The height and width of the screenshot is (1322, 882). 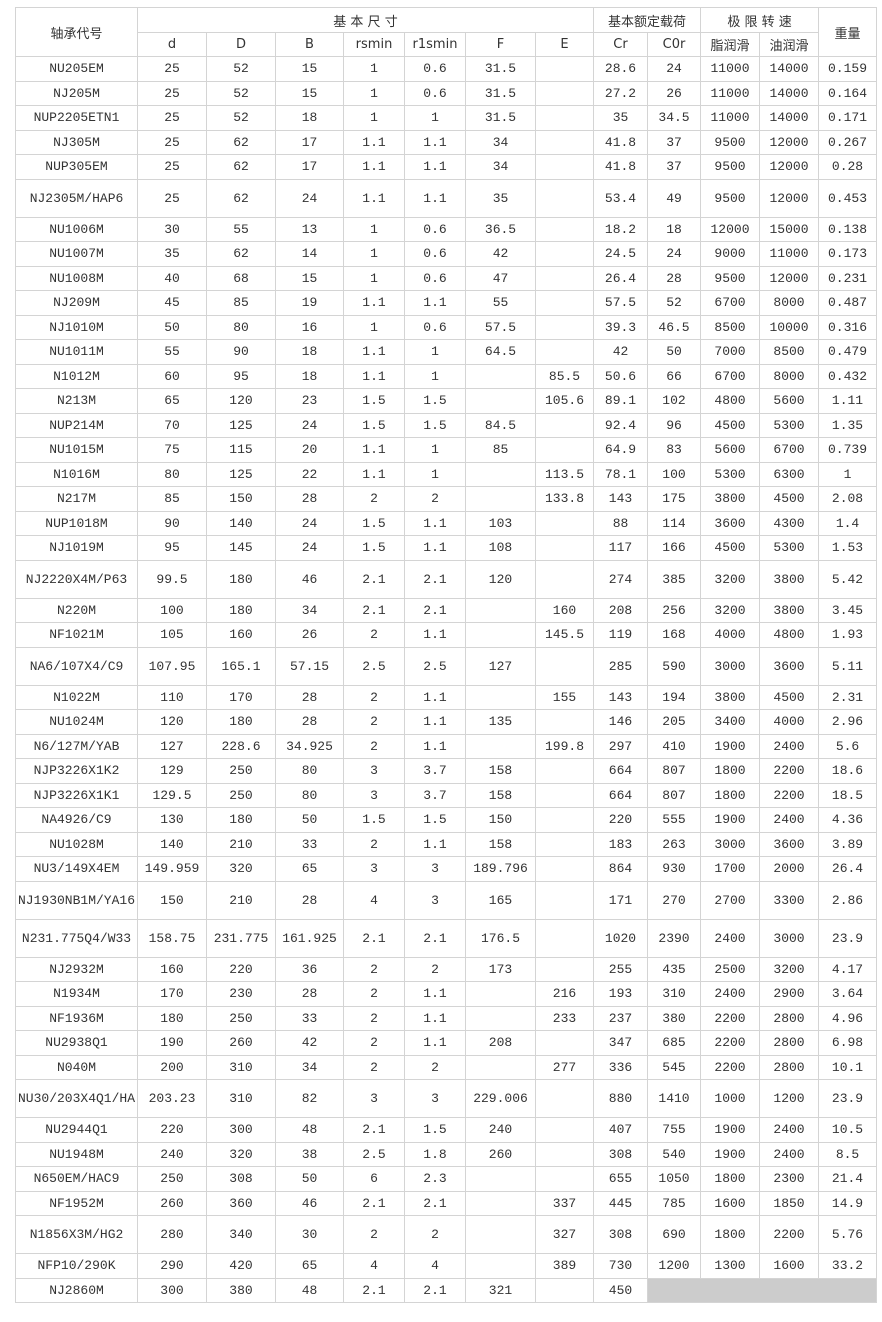 What do you see at coordinates (374, 229) in the screenshot?
I see `table-cell: 1` at bounding box center [374, 229].